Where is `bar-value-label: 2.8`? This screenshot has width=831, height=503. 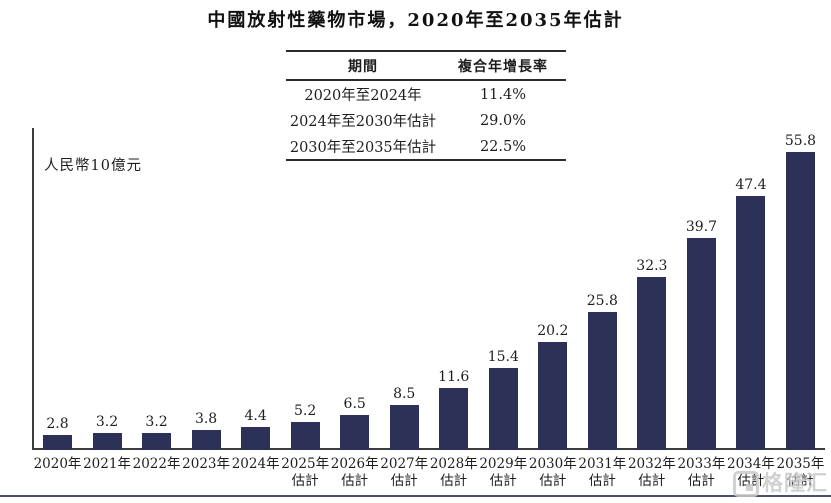 bar-value-label: 2.8 is located at coordinates (57, 424).